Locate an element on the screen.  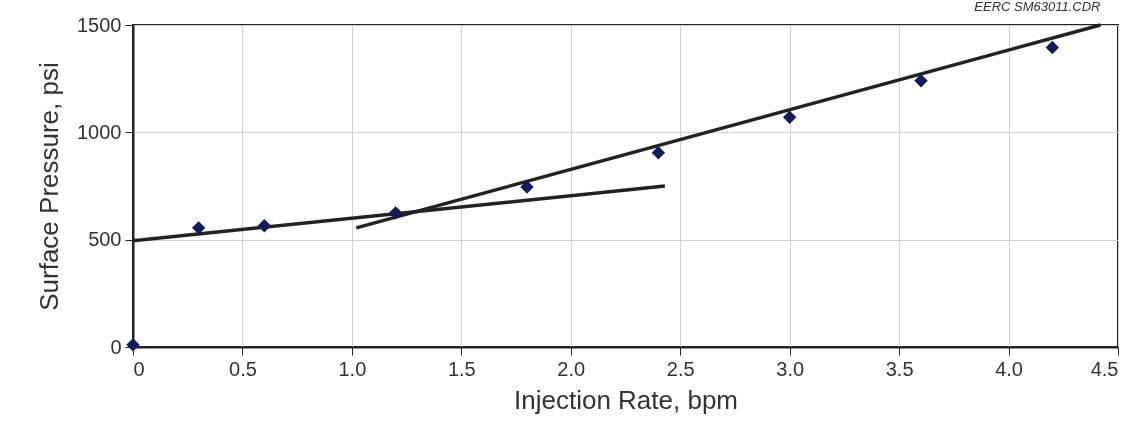
x-tick-label: 2.0 is located at coordinates (571, 368).